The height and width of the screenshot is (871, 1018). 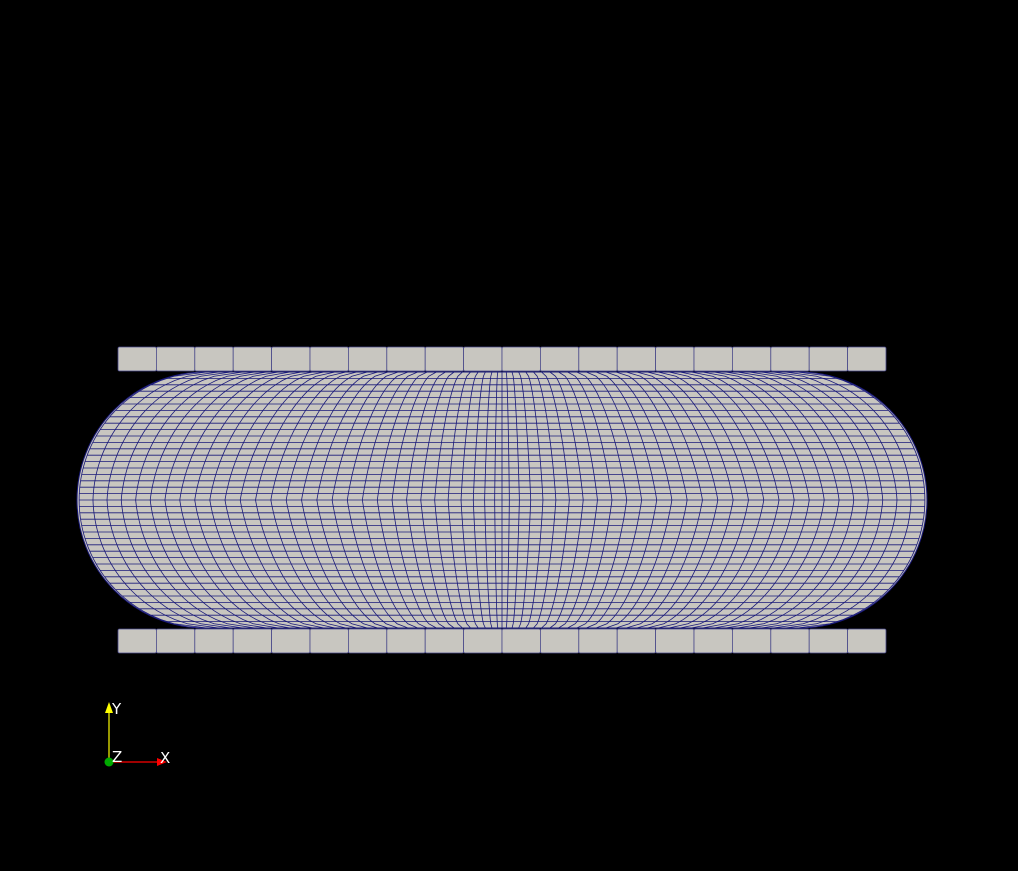 What do you see at coordinates (116, 709) in the screenshot?
I see `y-axis-label: Y` at bounding box center [116, 709].